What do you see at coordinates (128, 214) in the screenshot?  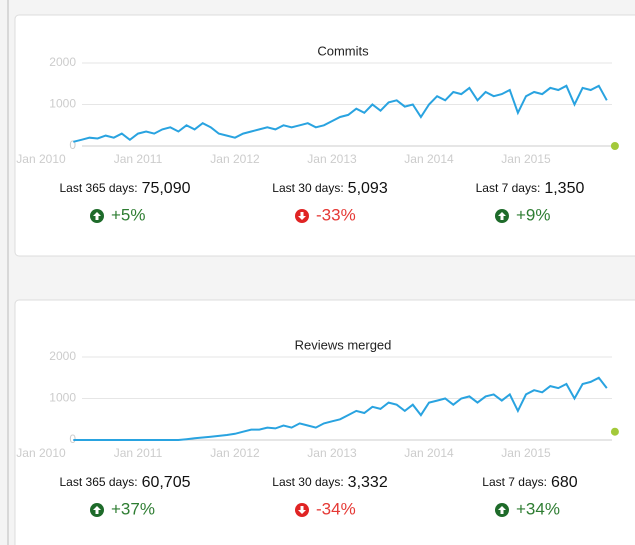 I see `stat-change: +5%` at bounding box center [128, 214].